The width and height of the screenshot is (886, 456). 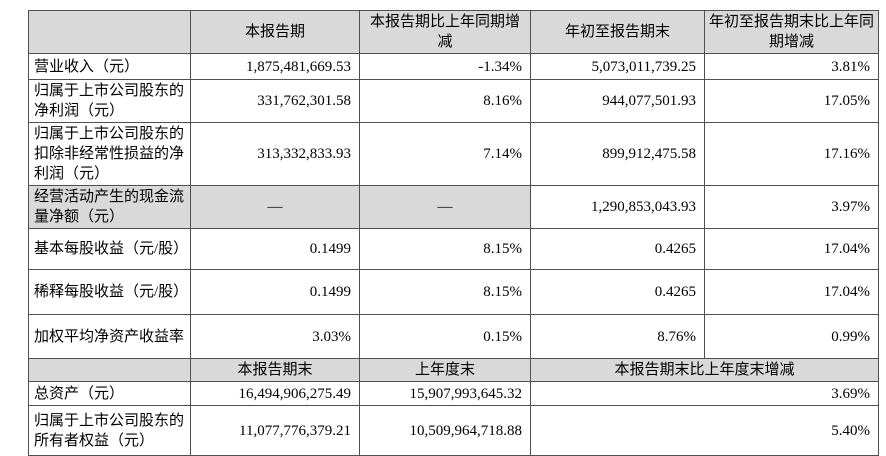 I want to click on value-cell: 1,290,853,043.93, so click(x=617, y=207).